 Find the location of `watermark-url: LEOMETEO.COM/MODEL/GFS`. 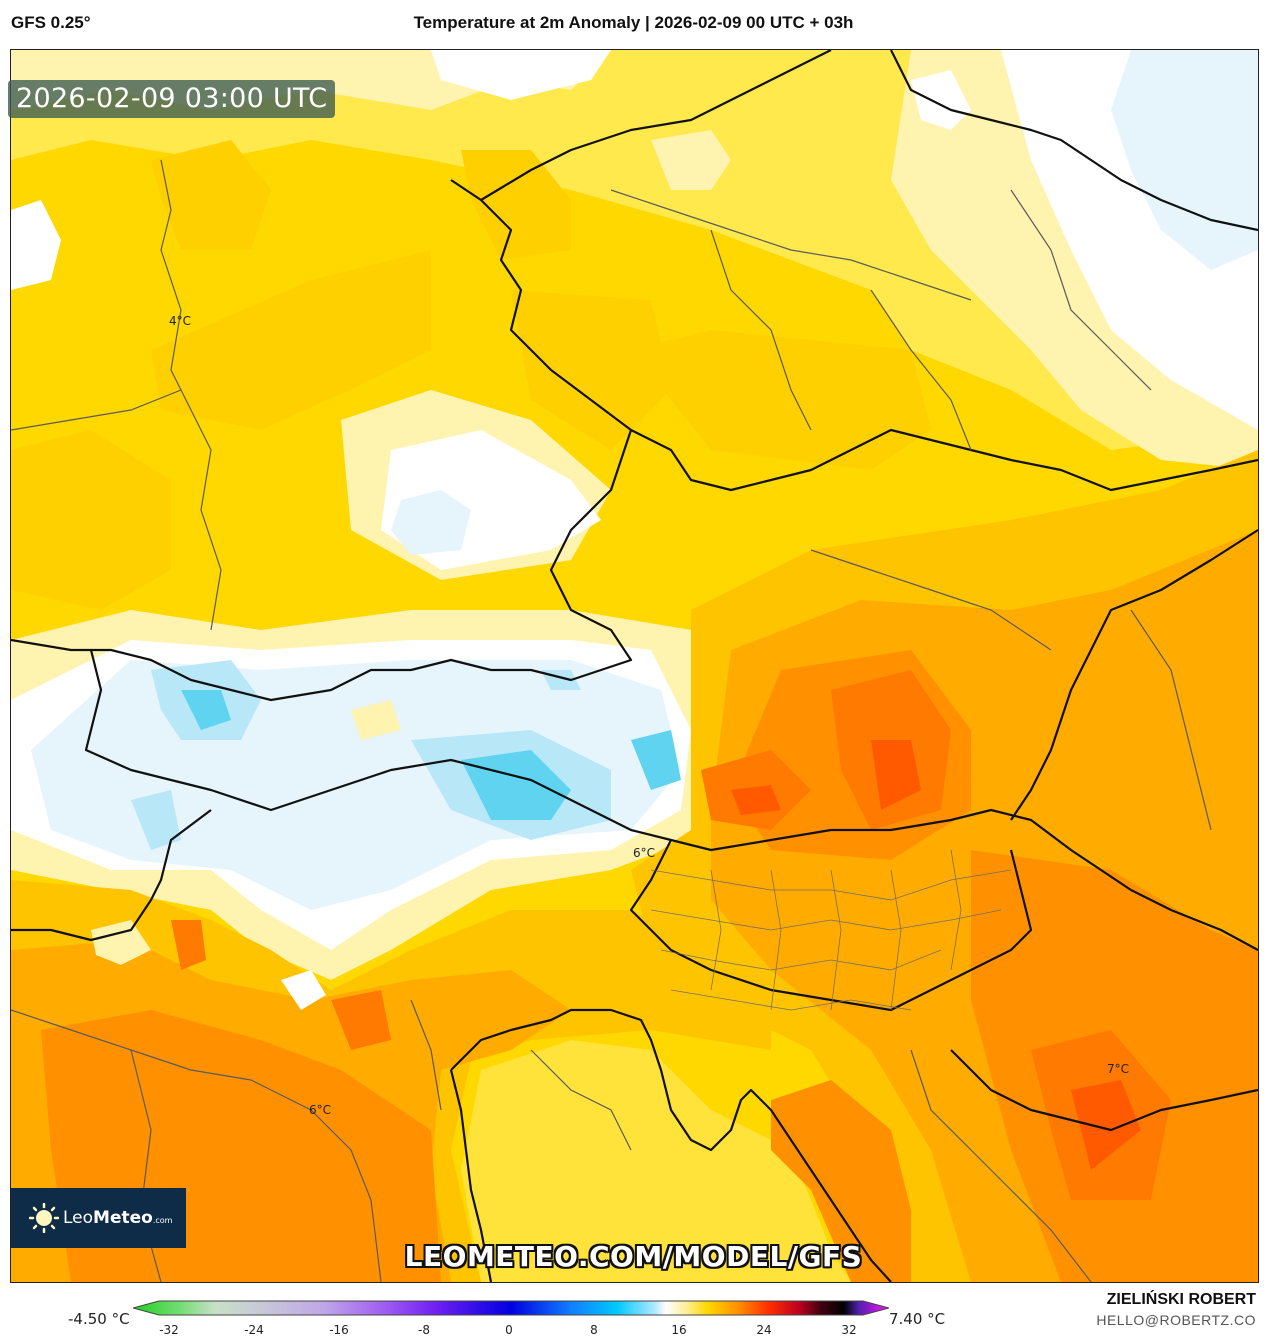

watermark-url: LEOMETEO.COM/MODEL/GFS is located at coordinates (633, 1256).